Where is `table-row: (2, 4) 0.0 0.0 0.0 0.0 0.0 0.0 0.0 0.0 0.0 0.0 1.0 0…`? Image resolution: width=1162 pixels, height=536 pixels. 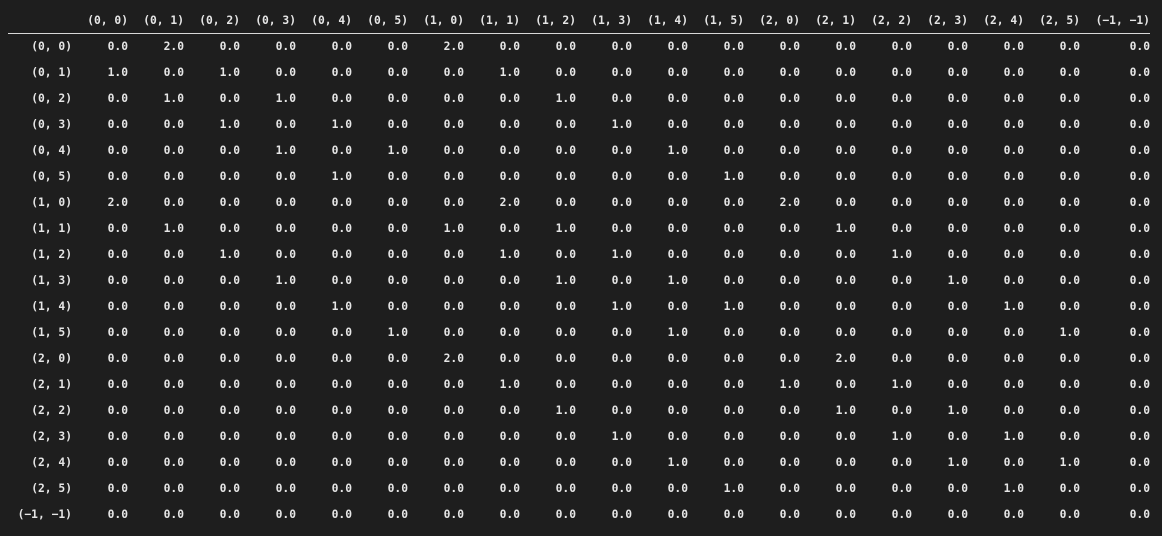 table-row: (2, 4) 0.0 0.0 0.0 0.0 0.0 0.0 0.0 0.0 0.0 0.0 1.0 0… is located at coordinates (579, 463).